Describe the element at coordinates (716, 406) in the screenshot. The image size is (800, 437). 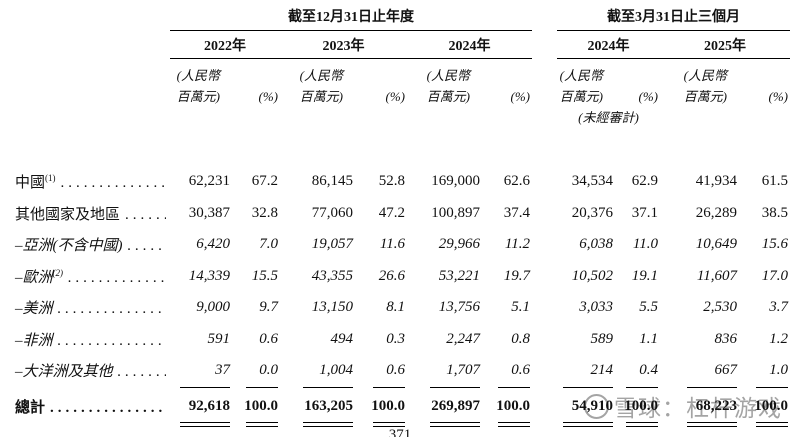
I see `value-cell: 68,223` at that location.